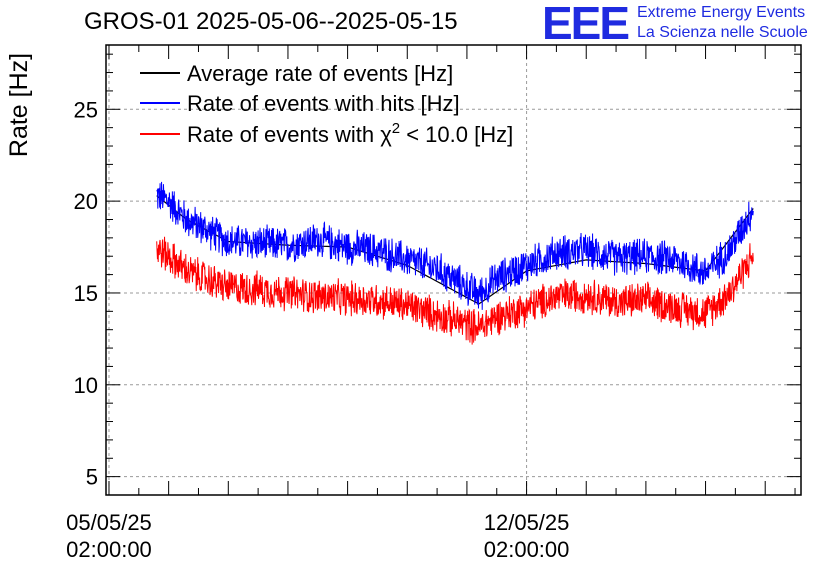  I want to click on y-tick-label: 25, so click(86, 109).